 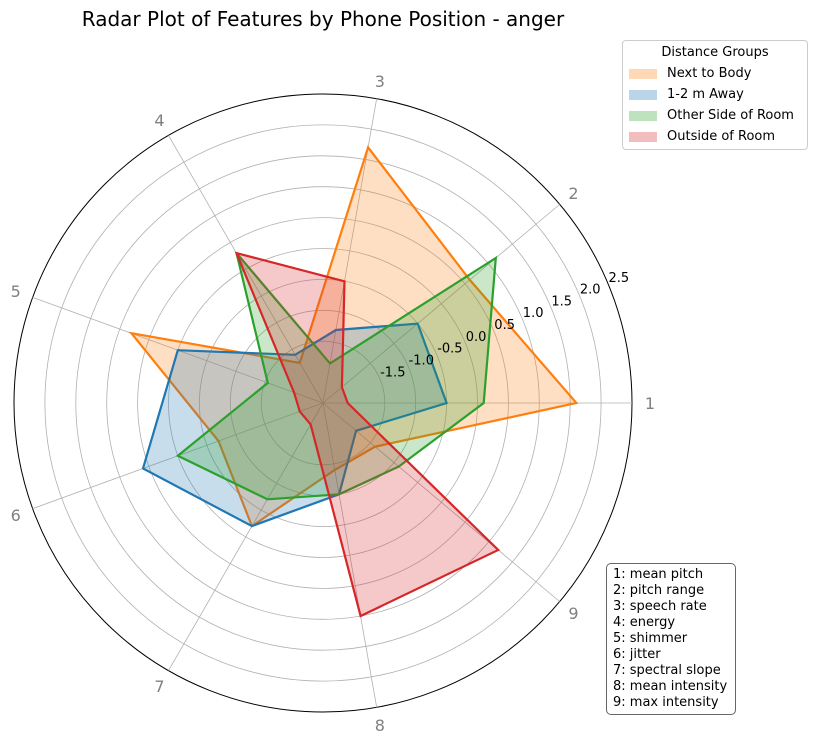 I want to click on feature-key-item-7: 7: spectral slope, so click(x=667, y=670).